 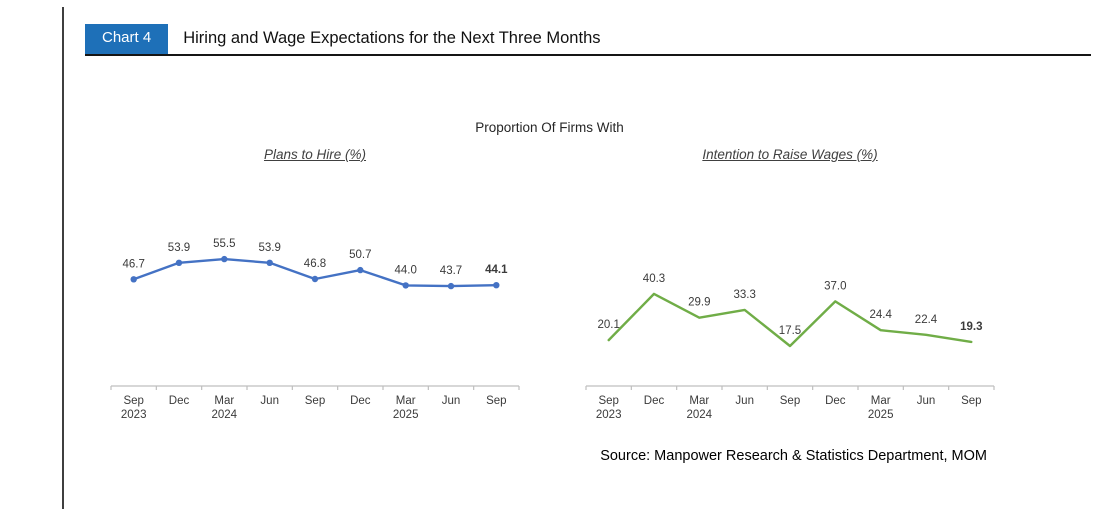 I want to click on data-label: 20.1, so click(x=609, y=325).